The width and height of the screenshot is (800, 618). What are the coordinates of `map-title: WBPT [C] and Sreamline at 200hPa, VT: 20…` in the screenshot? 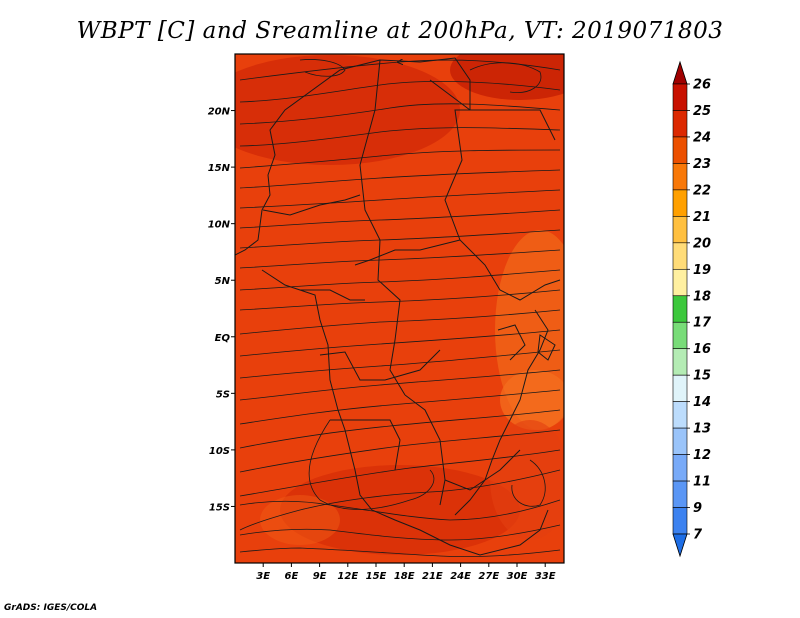 It's located at (400, 31).